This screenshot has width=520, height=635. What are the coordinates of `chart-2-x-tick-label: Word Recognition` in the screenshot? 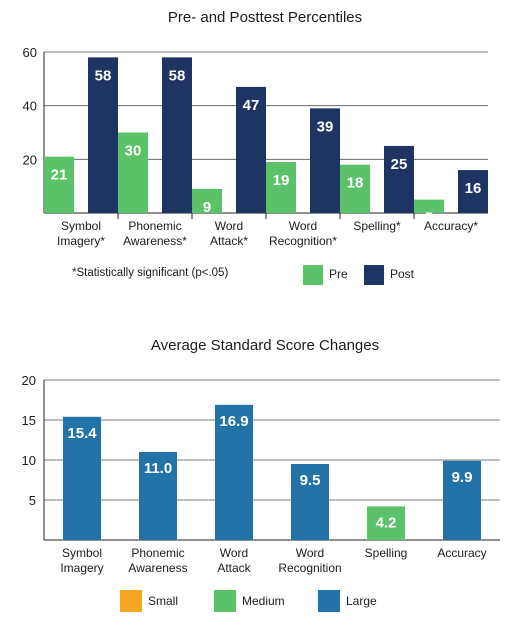 It's located at (309, 560).